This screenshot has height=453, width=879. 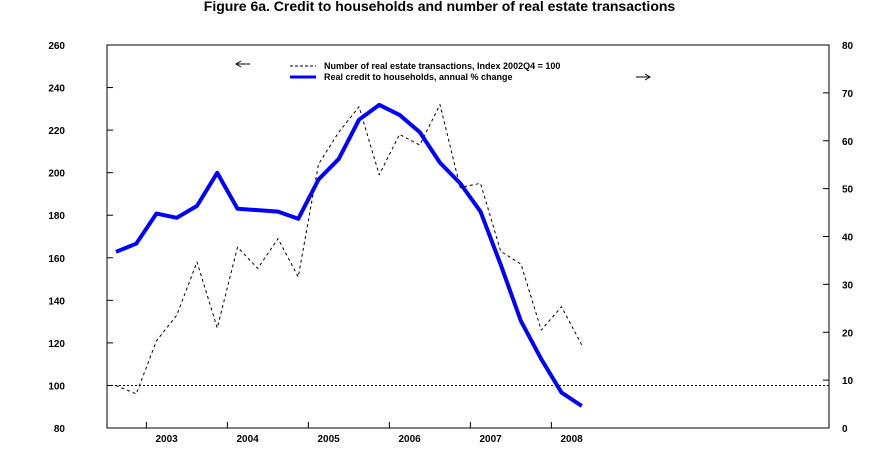 What do you see at coordinates (56, 216) in the screenshot?
I see `left-tick-label: 180` at bounding box center [56, 216].